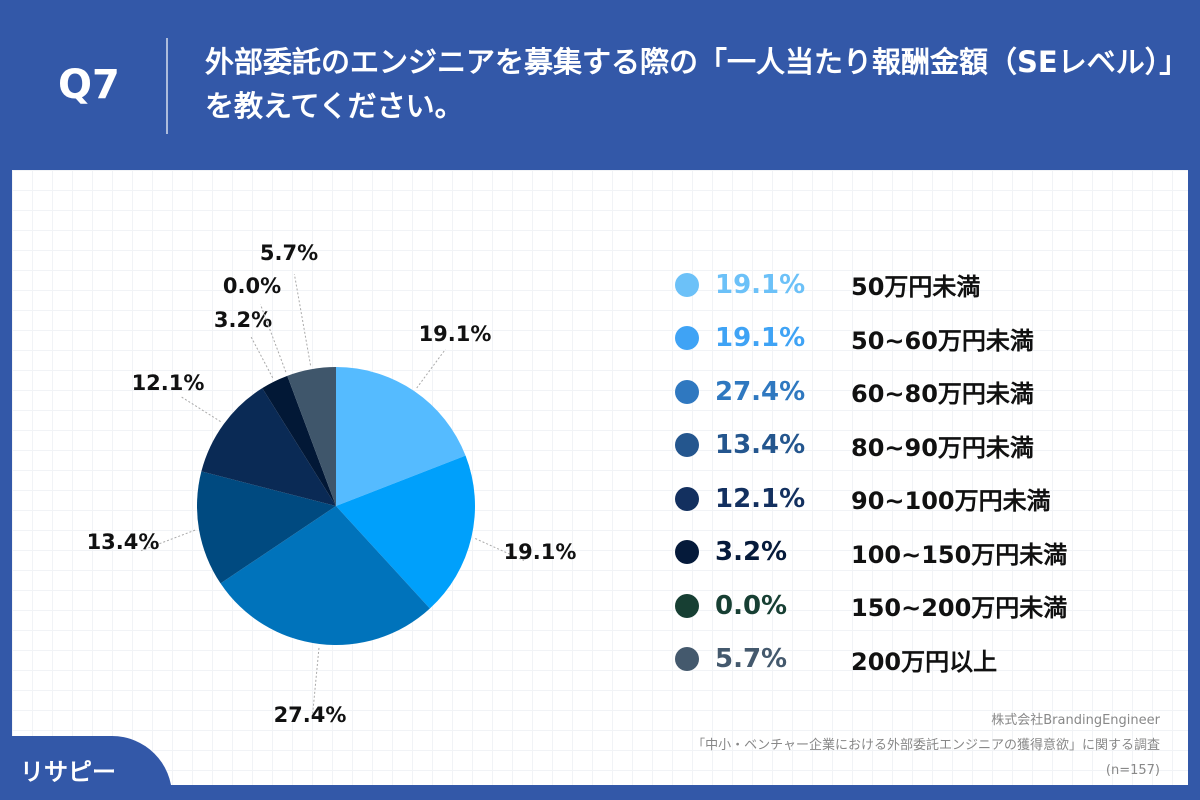  Describe the element at coordinates (959, 608) in the screenshot. I see `legend-category: 150~200万円未満` at that location.